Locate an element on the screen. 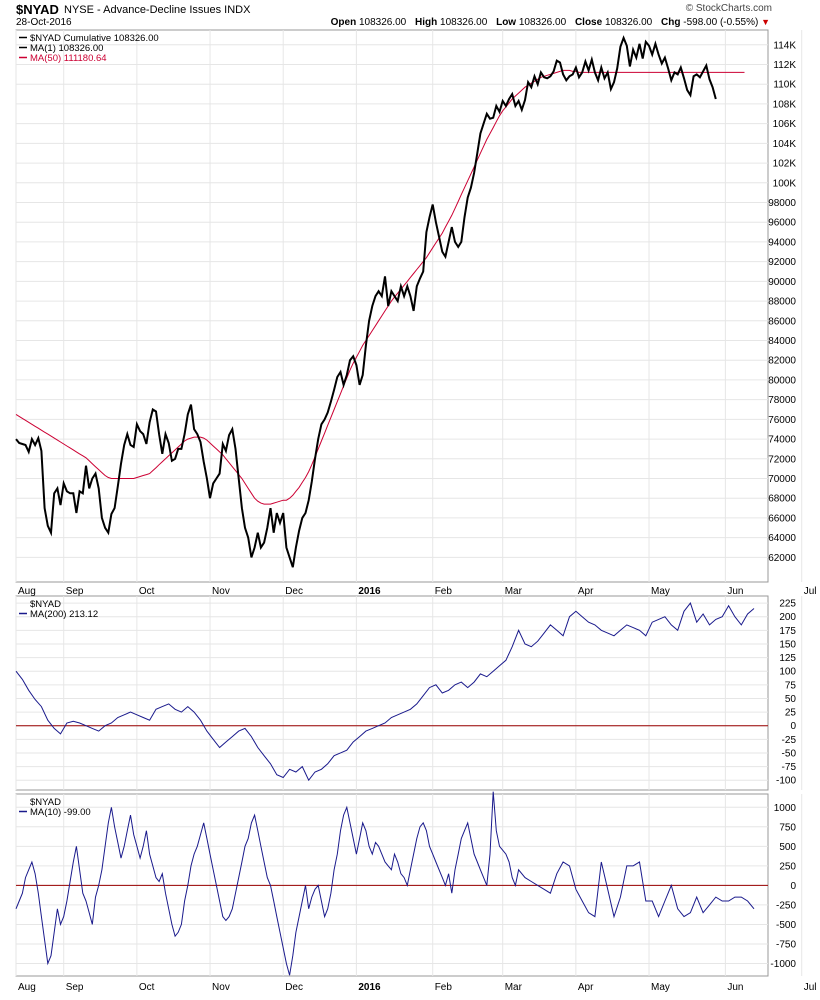 This screenshot has height=1000, width=820. legend-entry: $NYAD Cumulative 108326.00 is located at coordinates (94, 38).